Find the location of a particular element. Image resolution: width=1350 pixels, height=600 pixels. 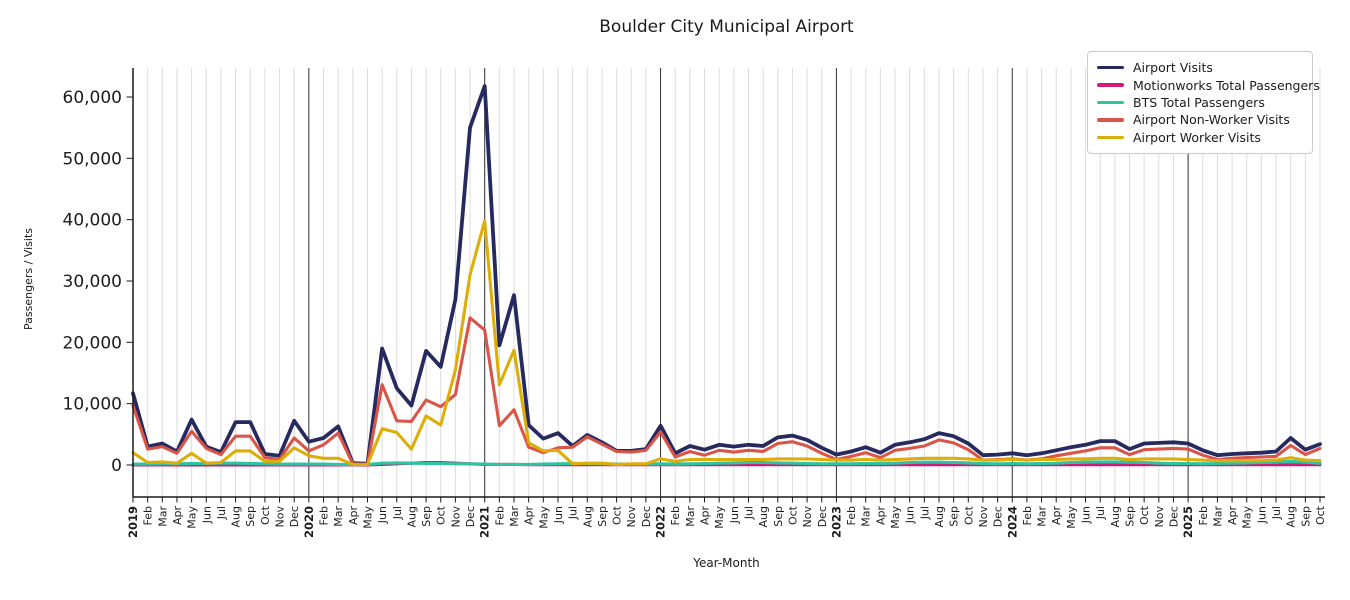

y-tick-label: 60,000 is located at coordinates (92, 98).